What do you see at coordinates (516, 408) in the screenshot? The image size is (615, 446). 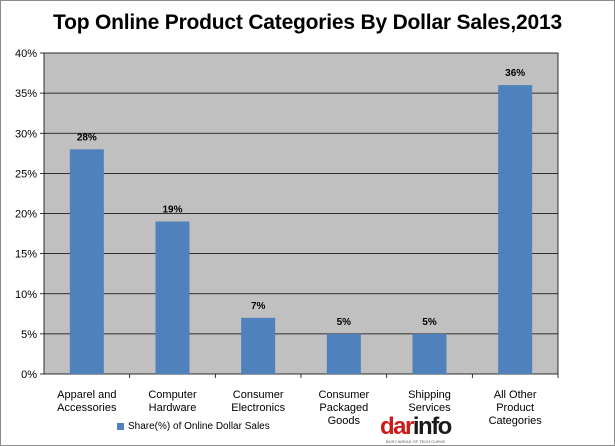 I see `category-label: All Other Product Categories` at bounding box center [516, 408].